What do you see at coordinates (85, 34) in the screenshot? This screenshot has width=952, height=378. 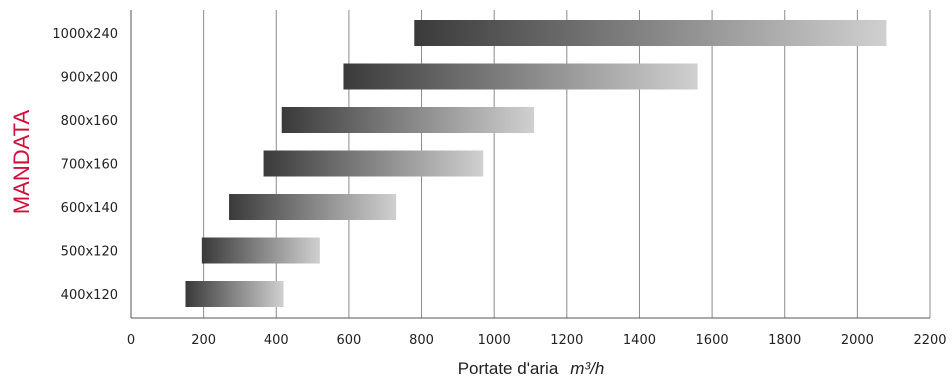 I see `category-label: 1000x240` at bounding box center [85, 34].